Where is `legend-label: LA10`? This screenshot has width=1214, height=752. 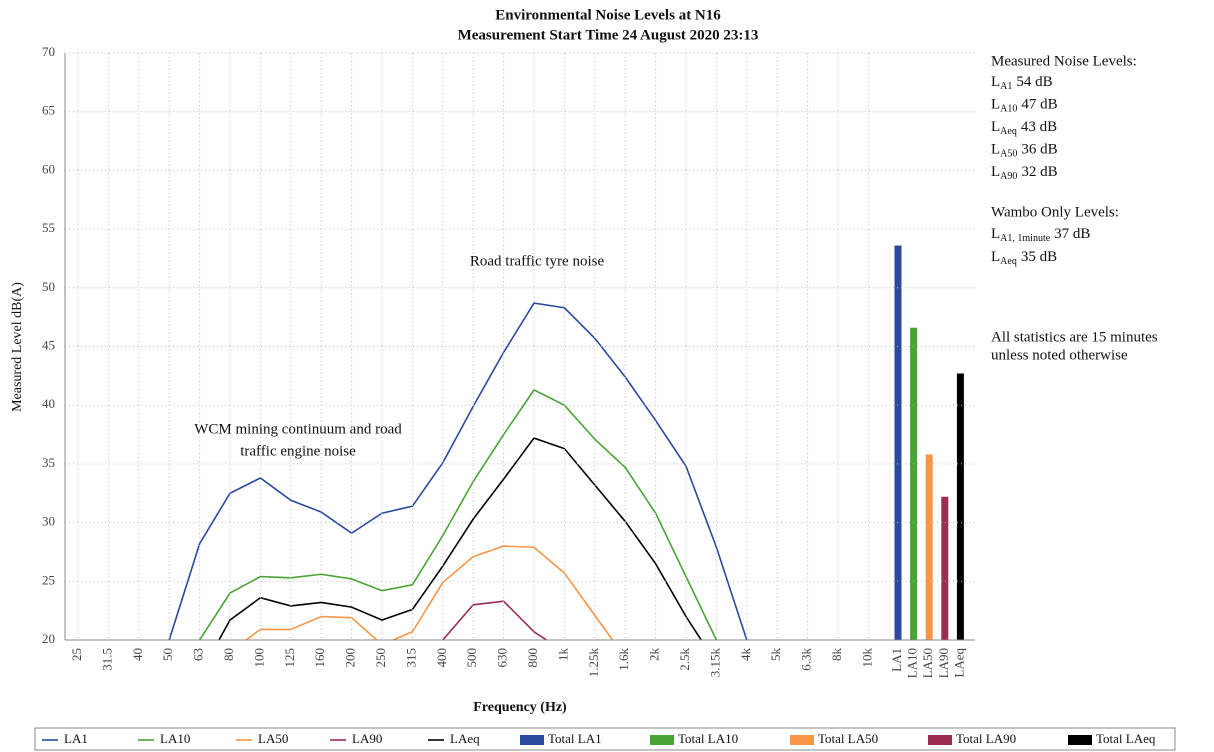 legend-label: LA10 is located at coordinates (175, 738).